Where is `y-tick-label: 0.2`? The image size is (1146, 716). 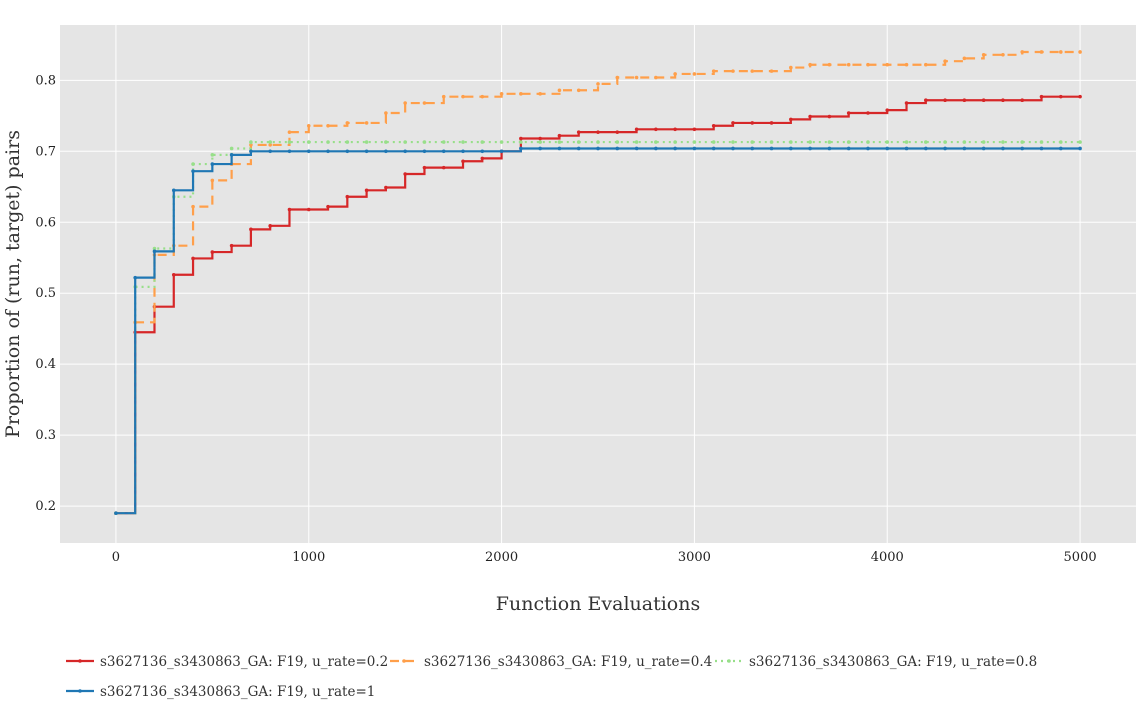
y-tick-label: 0.2 is located at coordinates (45, 506).